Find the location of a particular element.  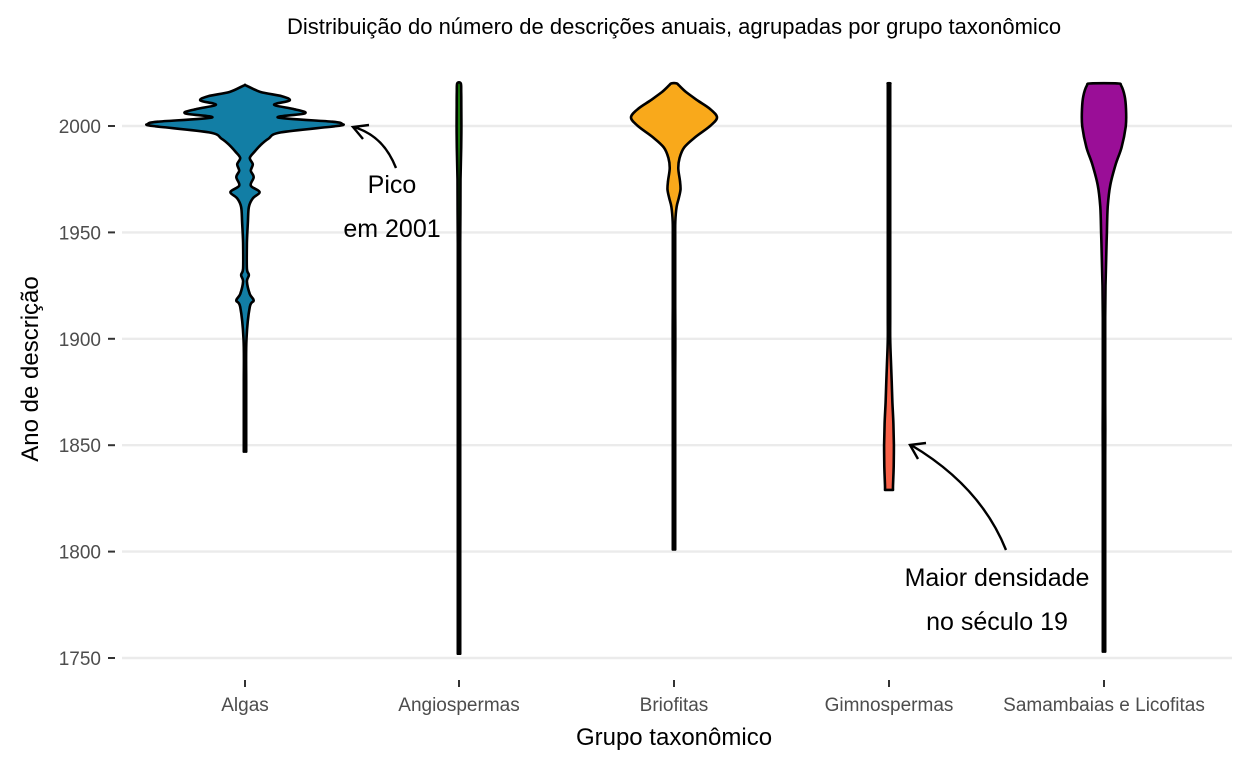

annotation-peak: Pico em 2001 is located at coordinates (391, 207).